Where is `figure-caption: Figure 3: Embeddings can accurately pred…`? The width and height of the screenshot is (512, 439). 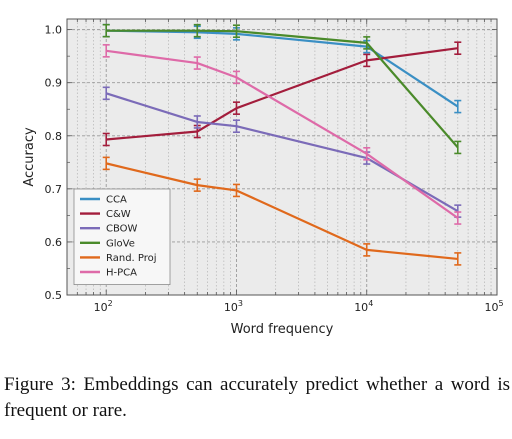 figure-caption: Figure 3: Embeddings can accurately pred… is located at coordinates (257, 397).